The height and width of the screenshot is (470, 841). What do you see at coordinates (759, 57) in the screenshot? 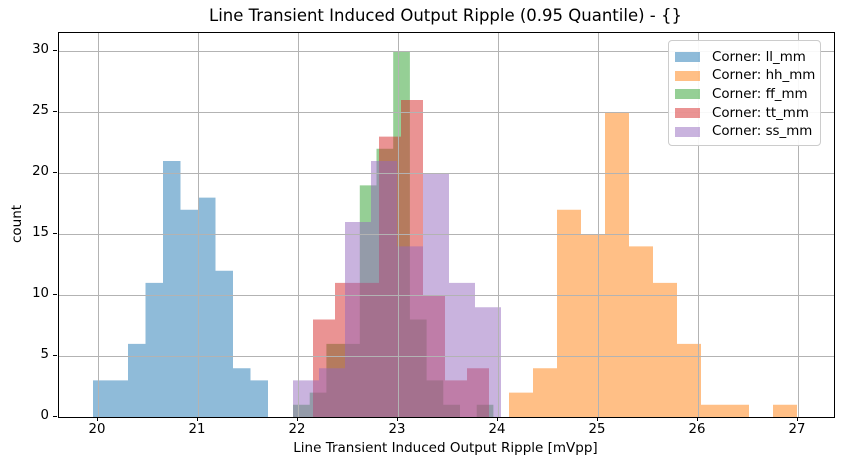
I see `legend-label: Corner: ll_mm` at bounding box center [759, 57].